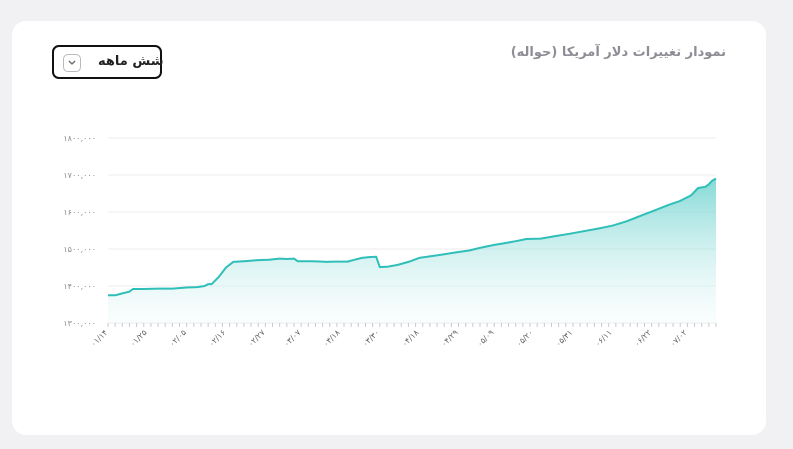 This screenshot has width=793, height=449. Describe the element at coordinates (603, 338) in the screenshot. I see `x-tick-label: ۰۶/۱۱` at that location.